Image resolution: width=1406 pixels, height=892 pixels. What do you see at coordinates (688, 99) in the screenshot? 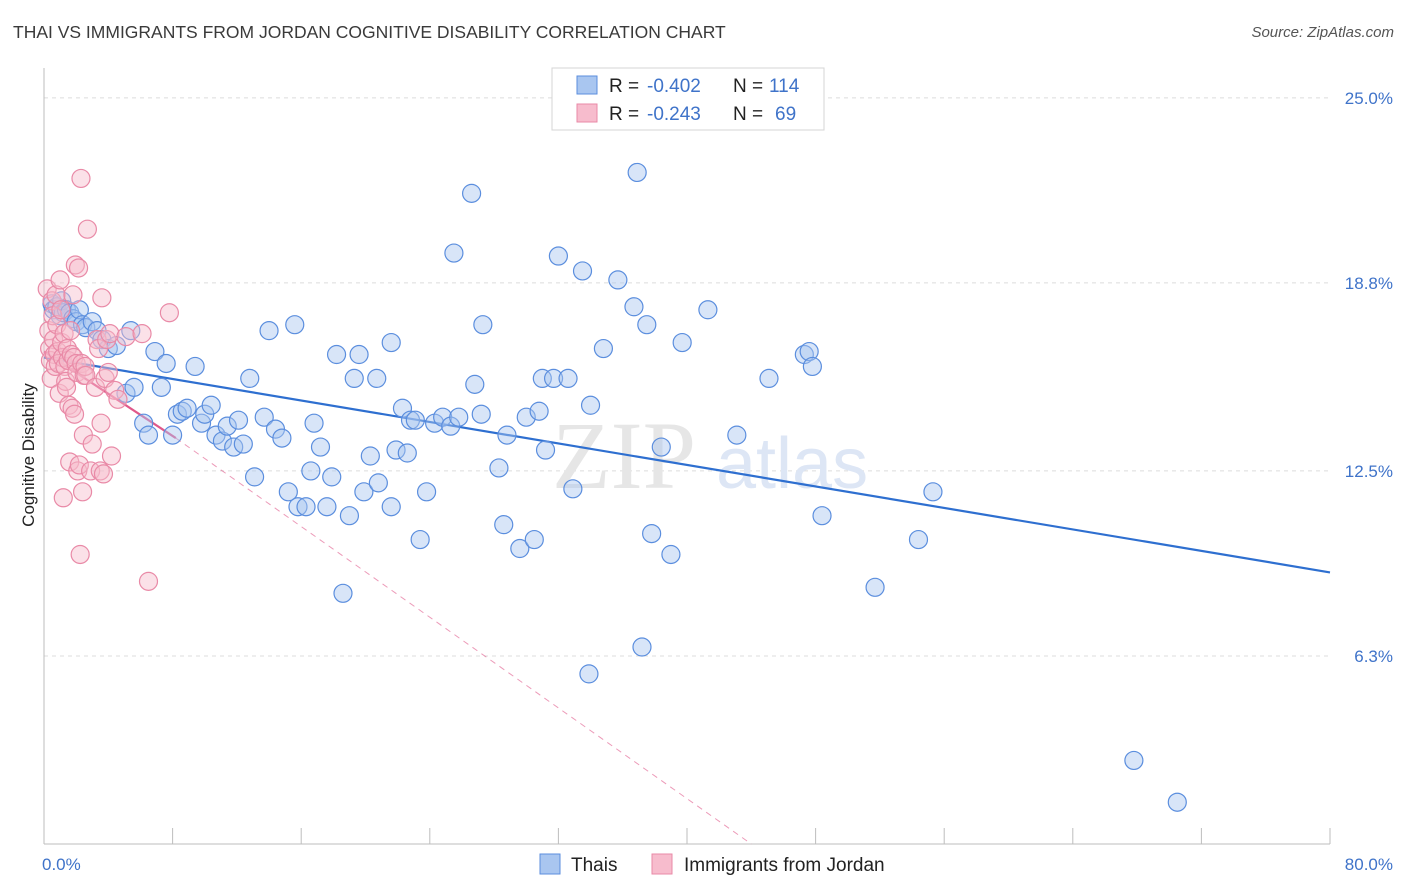
I see `stats-legend: R = -0.402 N = 114 R = -0.243 N = 69` at bounding box center [688, 99].